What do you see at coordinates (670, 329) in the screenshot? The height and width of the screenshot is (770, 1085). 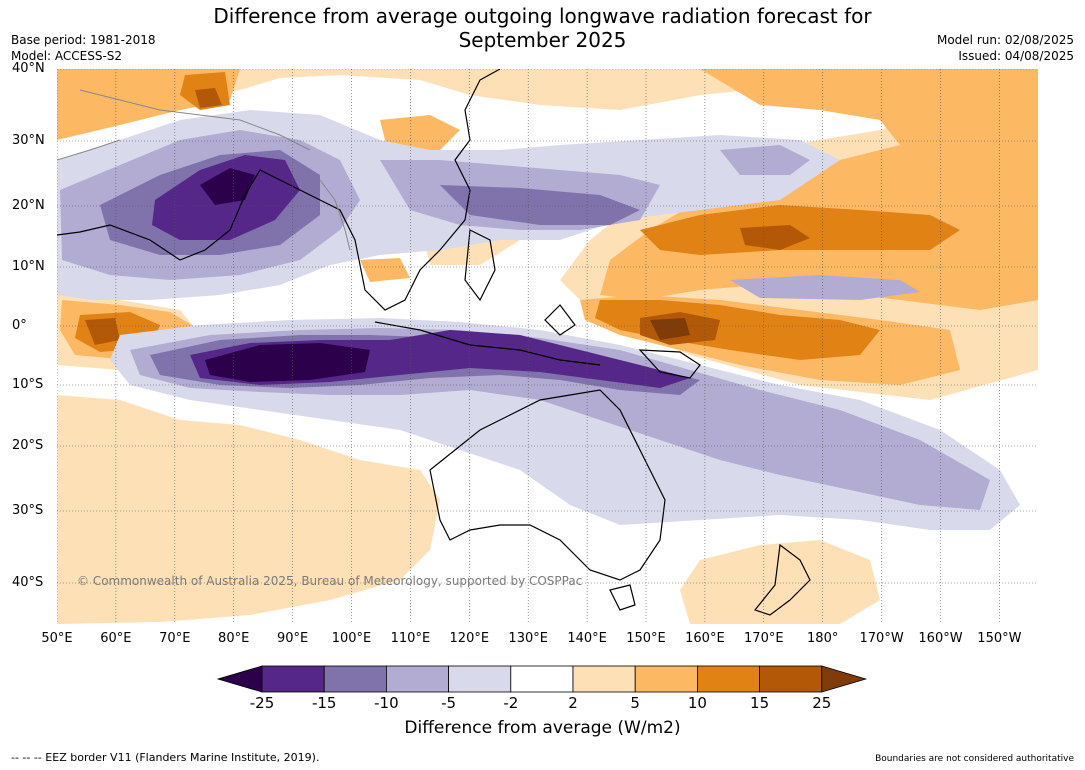 I see `anomaly-deep-brown-core` at bounding box center [670, 329].